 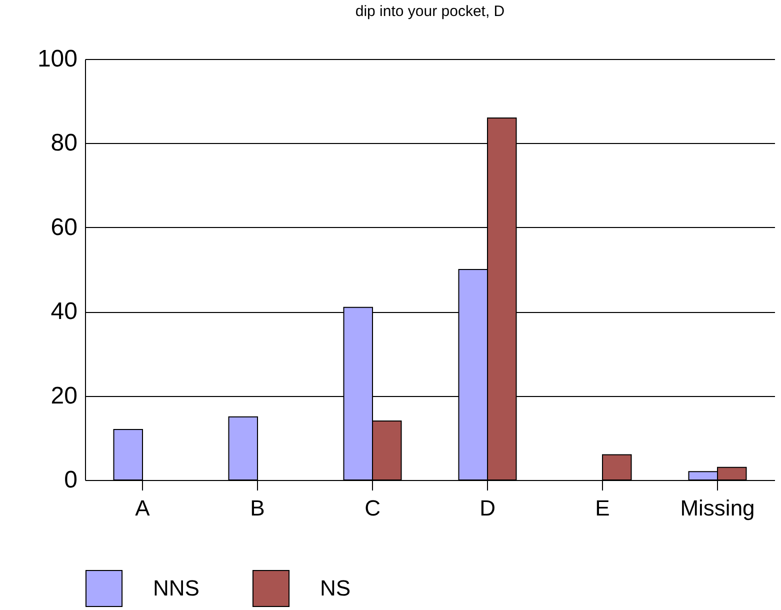 What do you see at coordinates (64, 227) in the screenshot?
I see `y-tick-label: 60` at bounding box center [64, 227].